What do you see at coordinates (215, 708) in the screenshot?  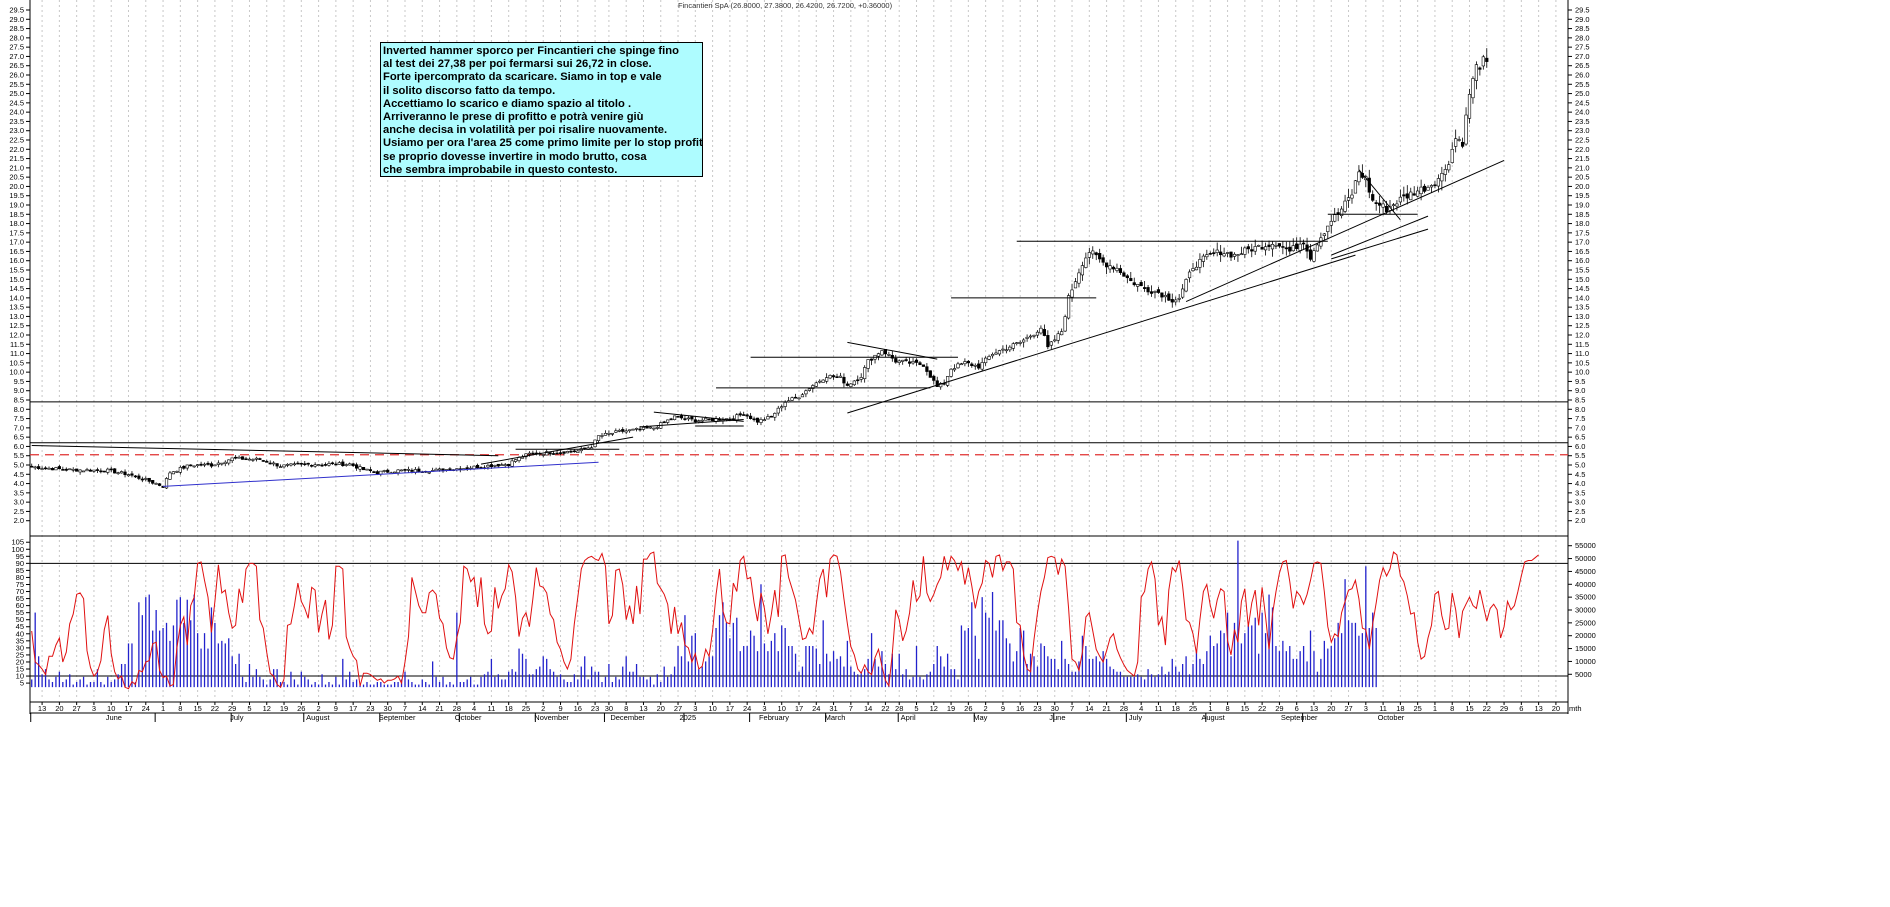 I see `x-tick-label: 22` at bounding box center [215, 708].